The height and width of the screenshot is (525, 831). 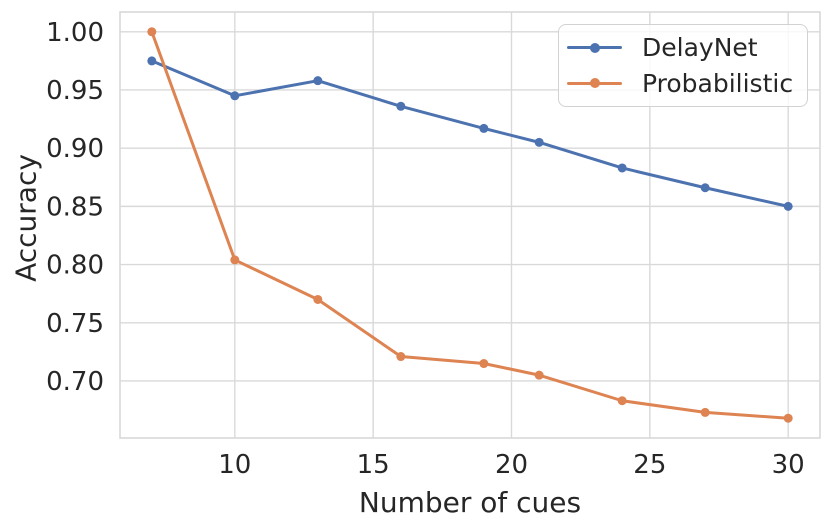 What do you see at coordinates (788, 465) in the screenshot?
I see `x-tick-label: 30` at bounding box center [788, 465].